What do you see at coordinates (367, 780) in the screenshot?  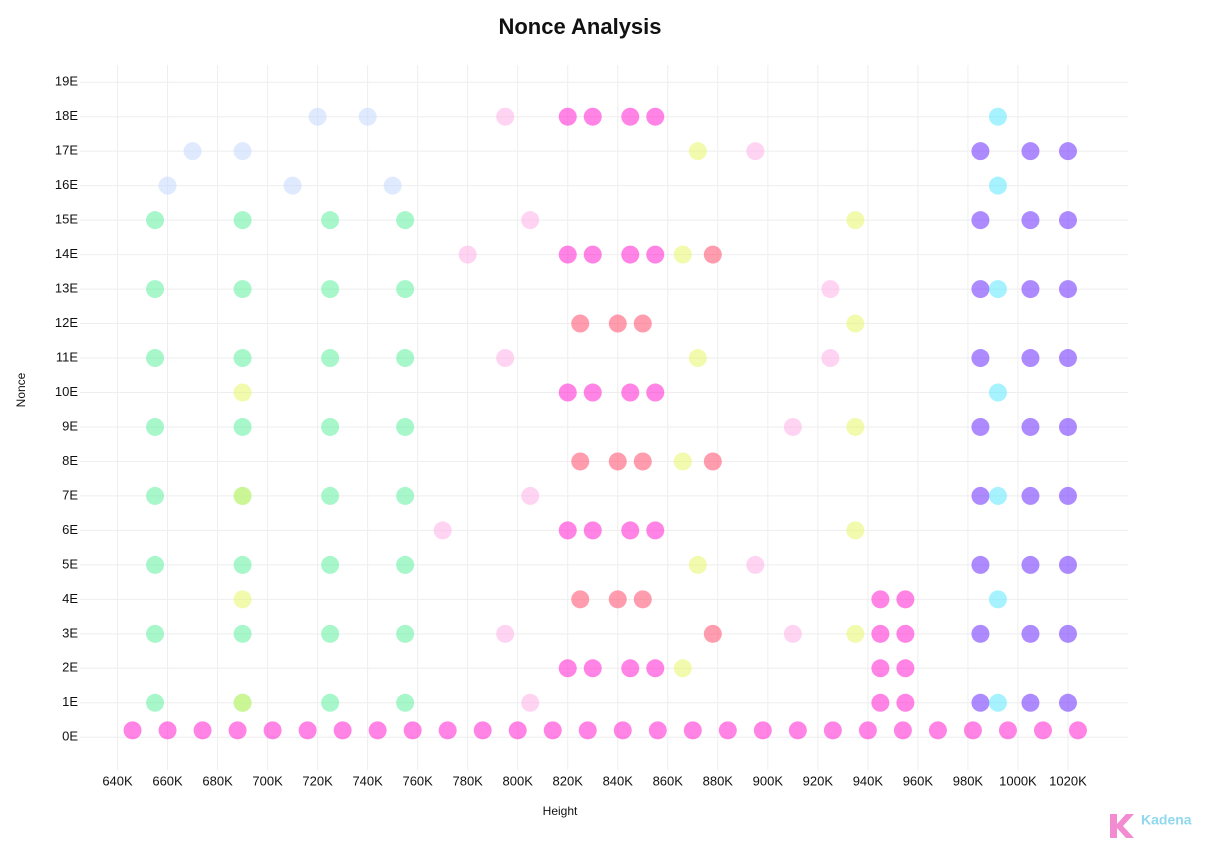 I see `x-tick-label: 740K` at bounding box center [367, 780].